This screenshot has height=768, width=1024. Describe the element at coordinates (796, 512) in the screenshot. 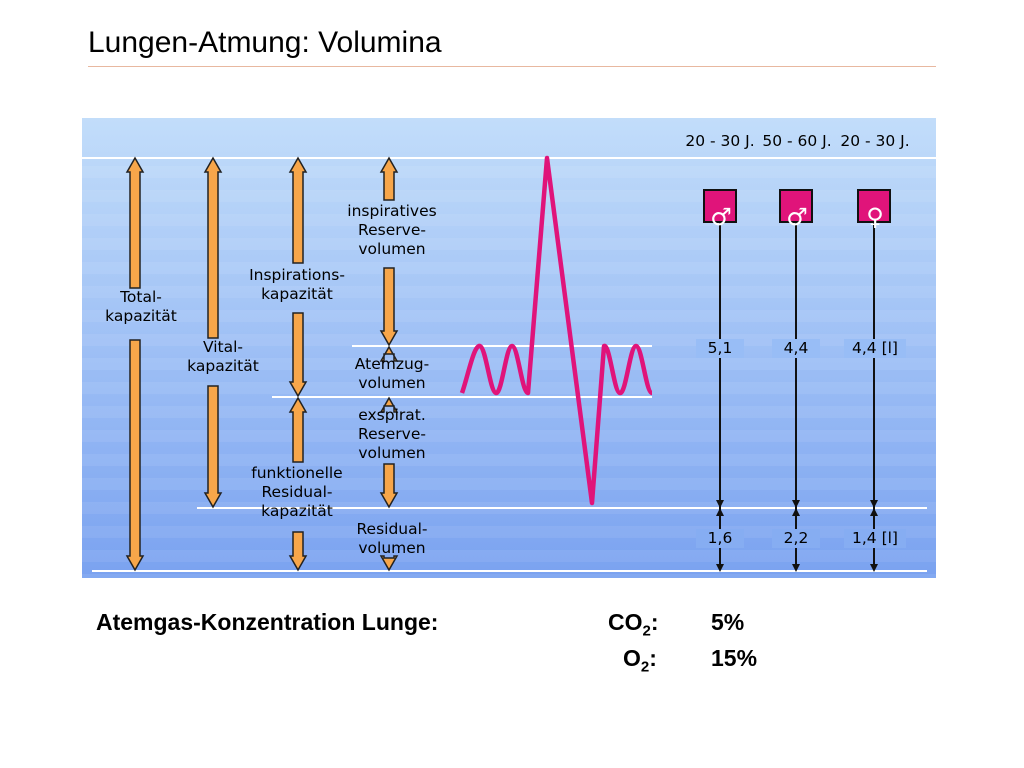

I see `group-2-residual-arrow-mid` at that location.